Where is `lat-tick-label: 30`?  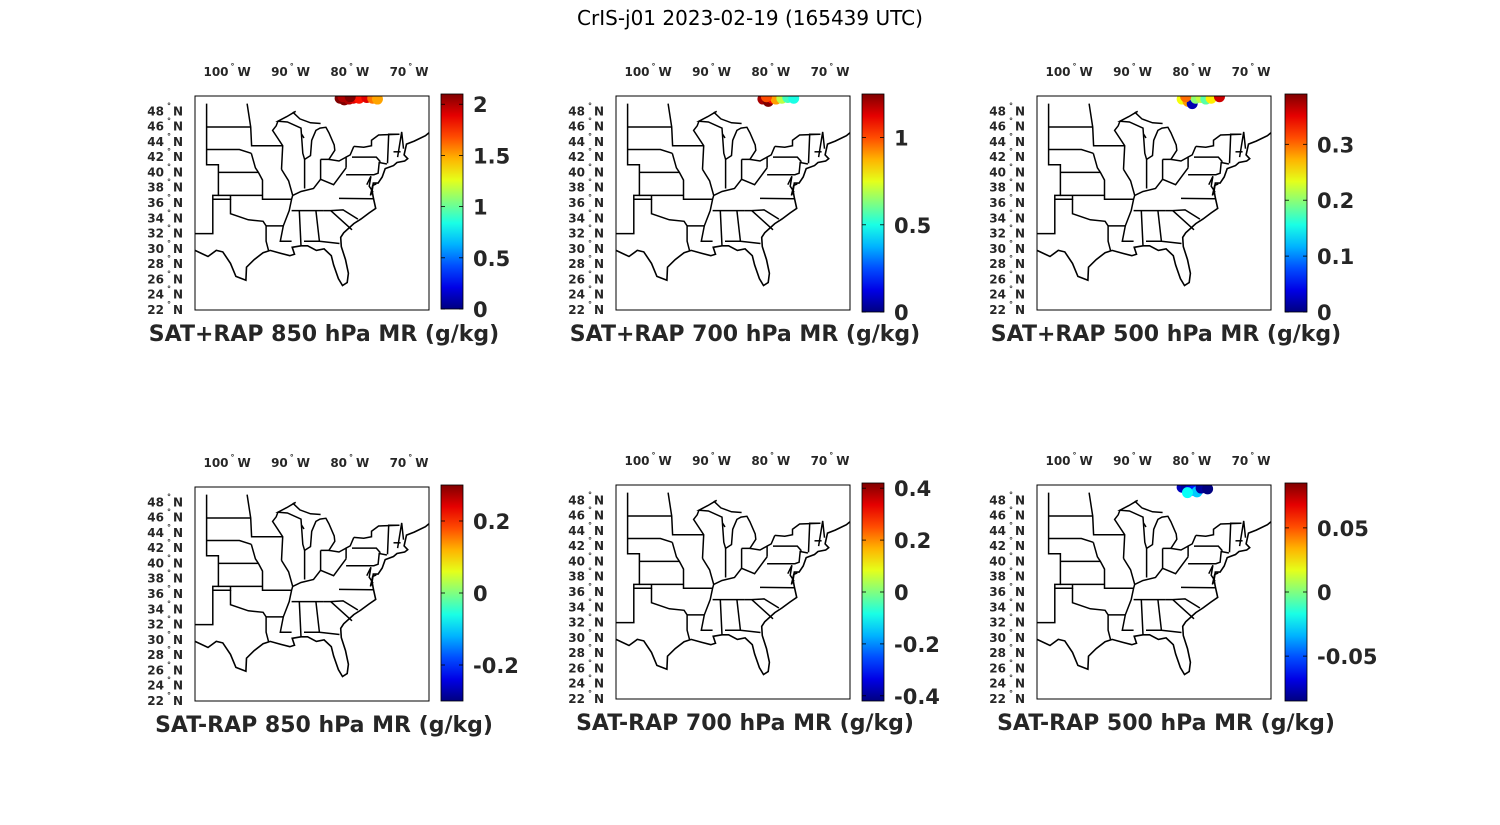
lat-tick-label: 30 is located at coordinates (997, 249).